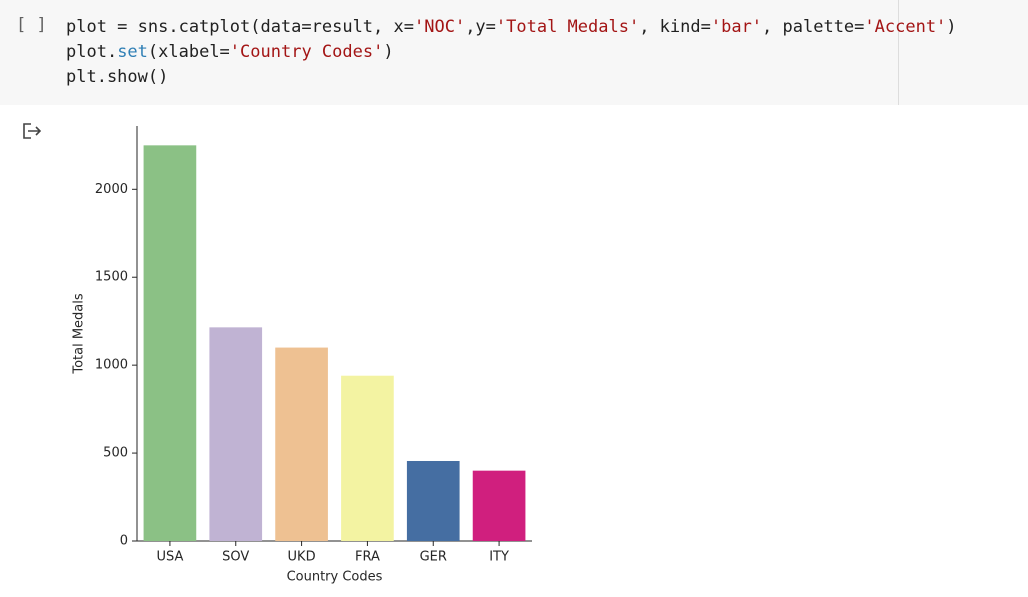 This screenshot has width=1028, height=597. Describe the element at coordinates (169, 557) in the screenshot. I see `x-tick-label: USA` at that location.